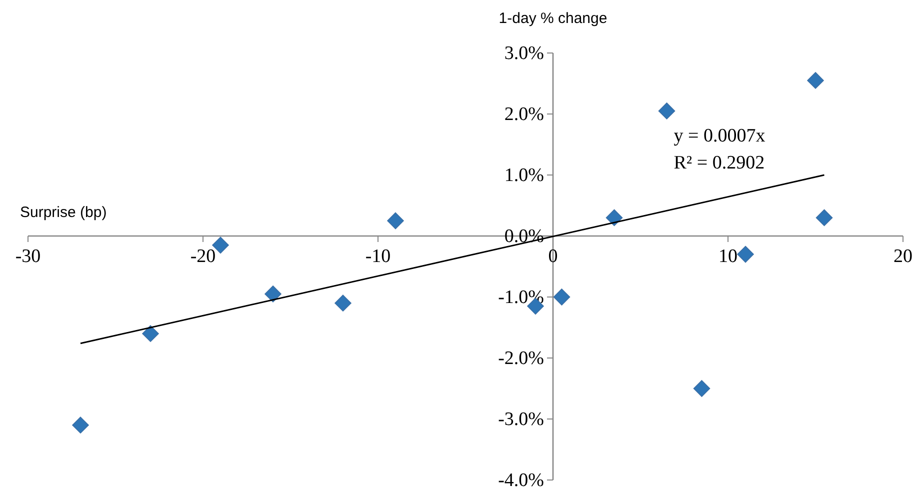 This screenshot has height=492, width=920. What do you see at coordinates (521, 419) in the screenshot?
I see `y-tick-label: -3.0%` at bounding box center [521, 419].